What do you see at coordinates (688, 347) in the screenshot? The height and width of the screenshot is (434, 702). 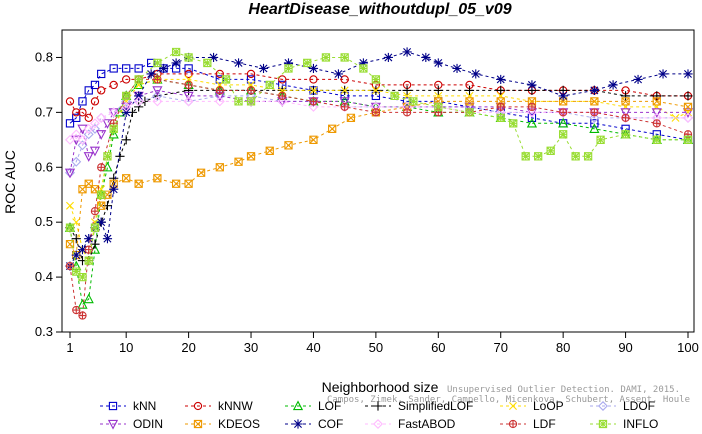 I see `x-tick-label: 100` at bounding box center [688, 347].